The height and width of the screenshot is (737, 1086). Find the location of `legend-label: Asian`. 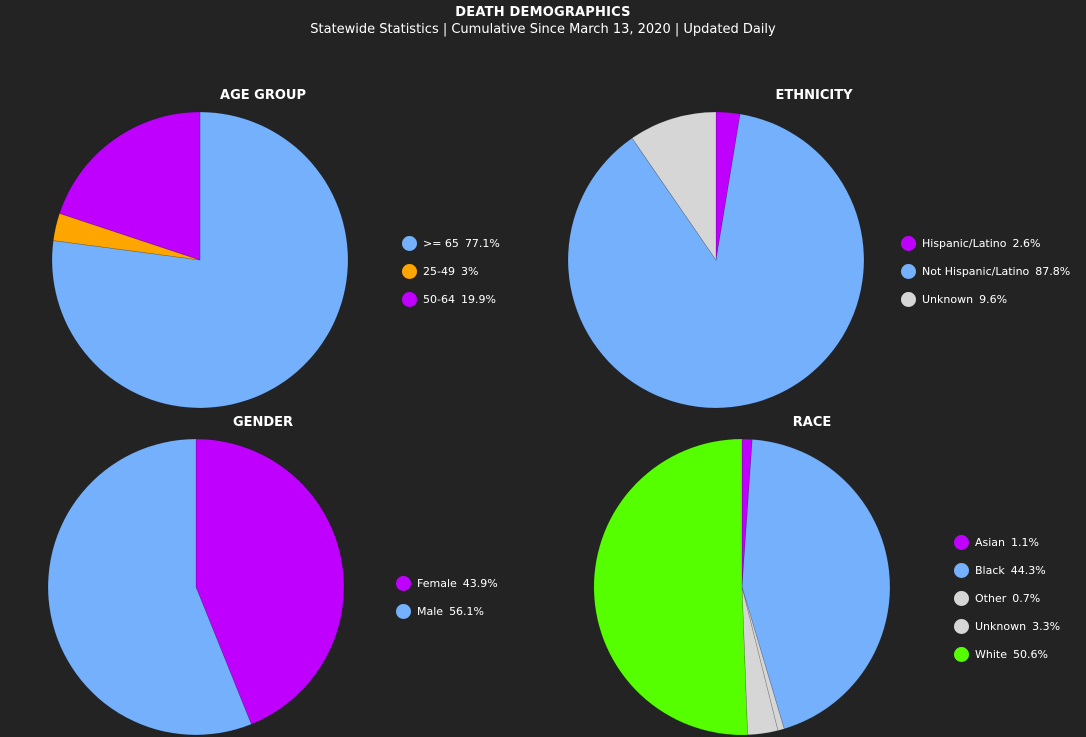

legend-label: Asian is located at coordinates (990, 542).